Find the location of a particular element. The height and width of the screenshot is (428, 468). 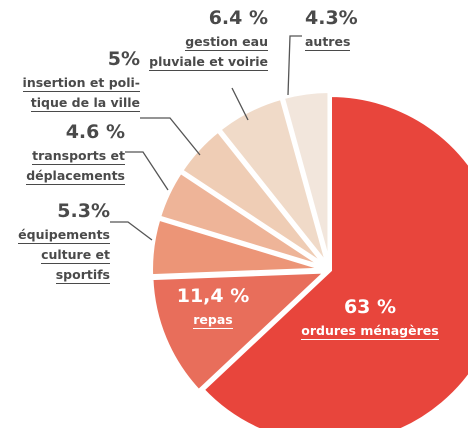

slice-label: 5.3% équipements culture et sportifs is located at coordinates (64, 242).